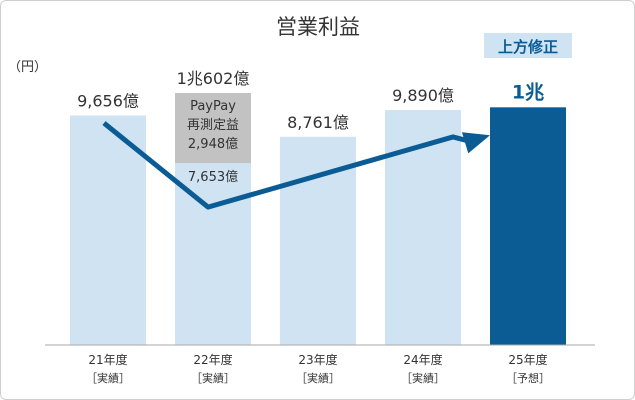  I want to click on bar-22-paypay-segment, so click(213, 128).